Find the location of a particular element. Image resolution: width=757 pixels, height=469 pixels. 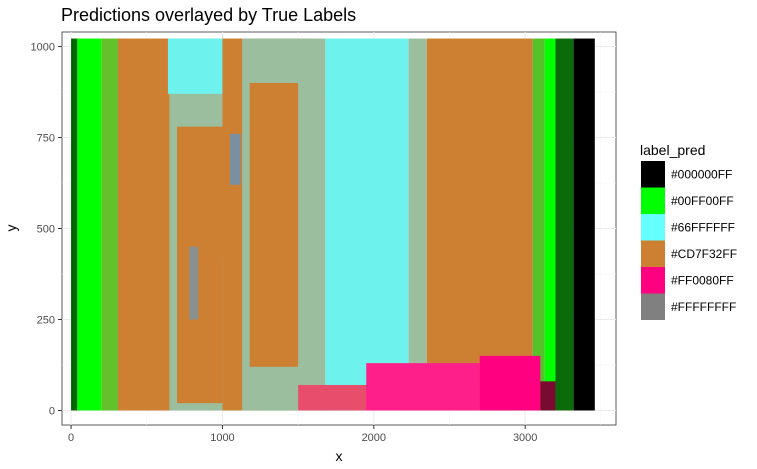

y-tick-label: 0 is located at coordinates (52, 411).